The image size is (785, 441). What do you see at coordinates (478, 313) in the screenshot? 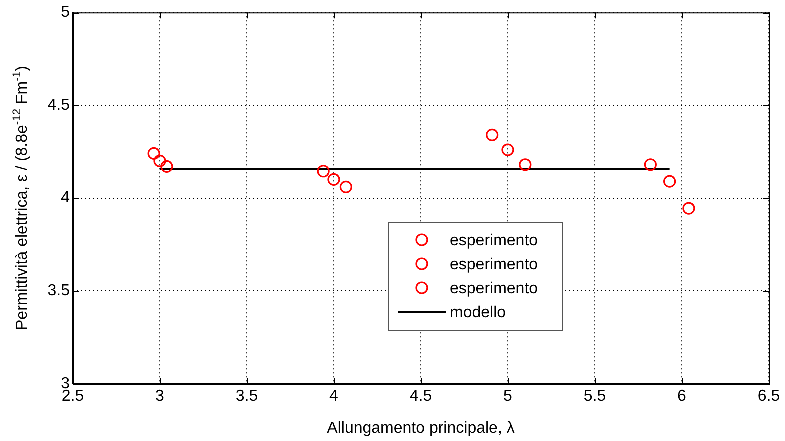
I see `legend-label: modello` at bounding box center [478, 313].